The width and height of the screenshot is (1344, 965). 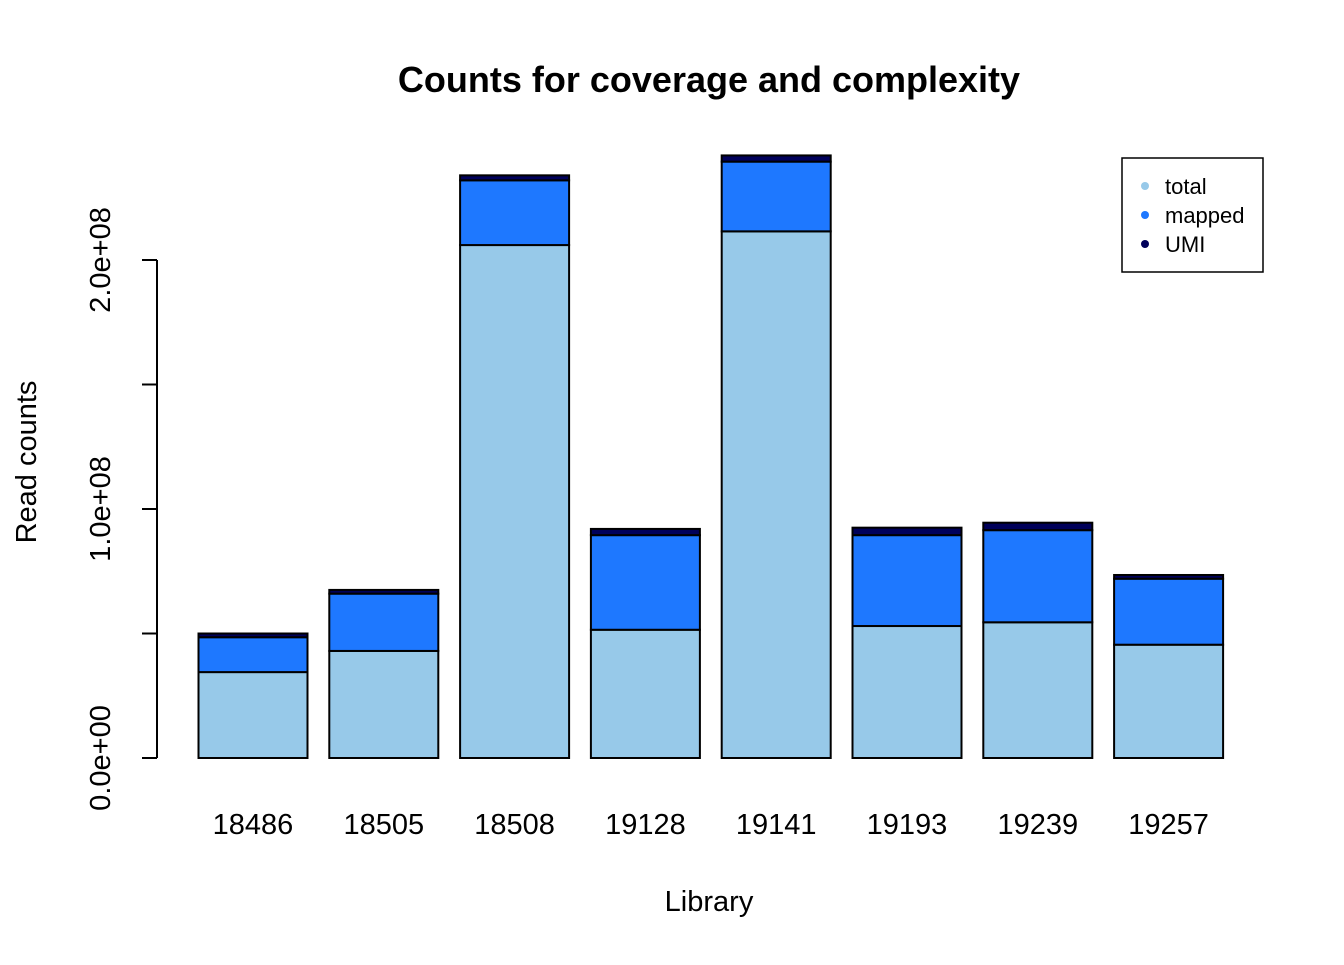 What do you see at coordinates (709, 902) in the screenshot?
I see `x-axis-title: Library` at bounding box center [709, 902].